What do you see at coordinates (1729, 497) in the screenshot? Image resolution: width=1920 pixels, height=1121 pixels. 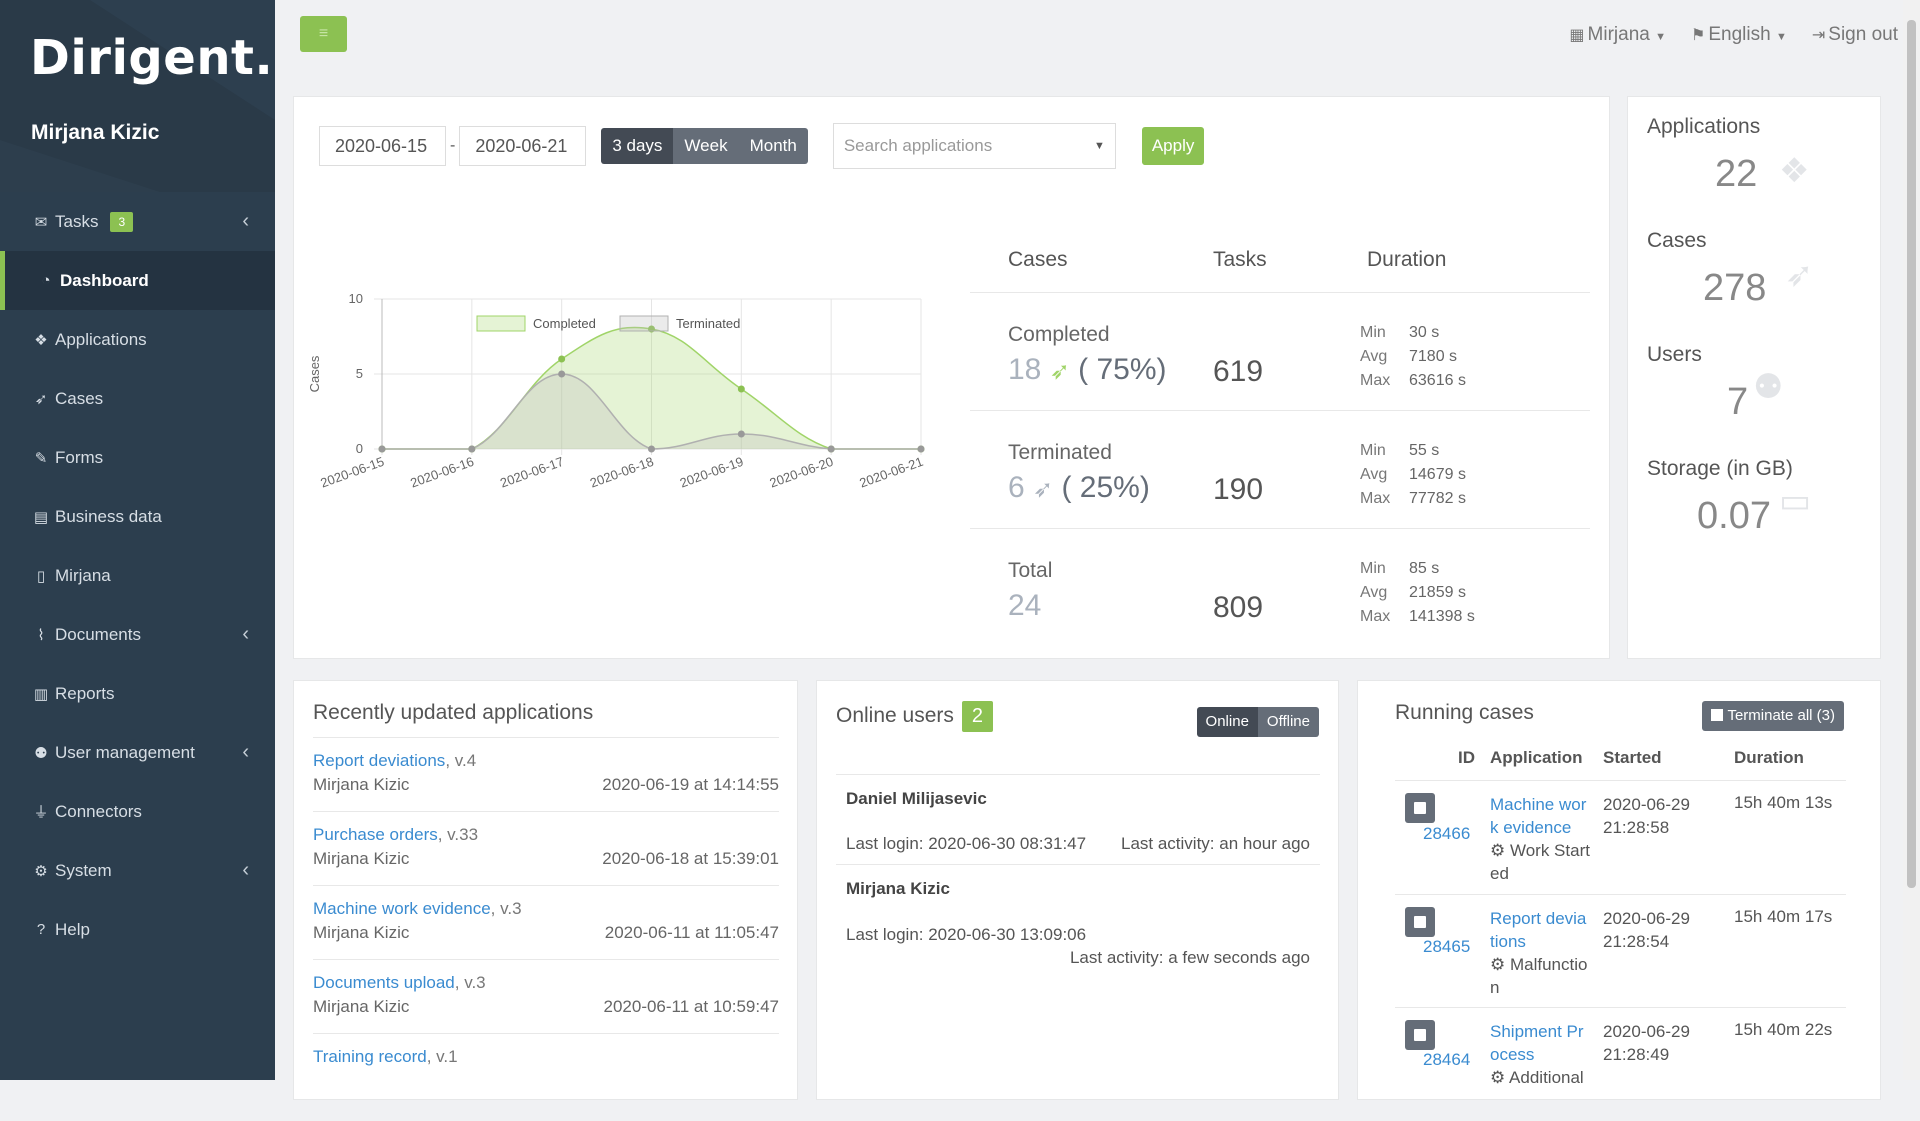 I see `summary-storage: Storage (in GB) 0.07 ▭` at bounding box center [1729, 497].